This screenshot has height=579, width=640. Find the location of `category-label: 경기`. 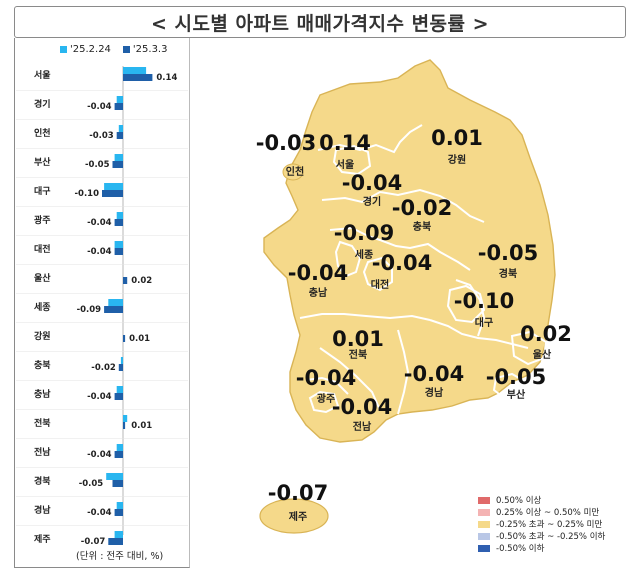

category-label: 경기 is located at coordinates (42, 104).